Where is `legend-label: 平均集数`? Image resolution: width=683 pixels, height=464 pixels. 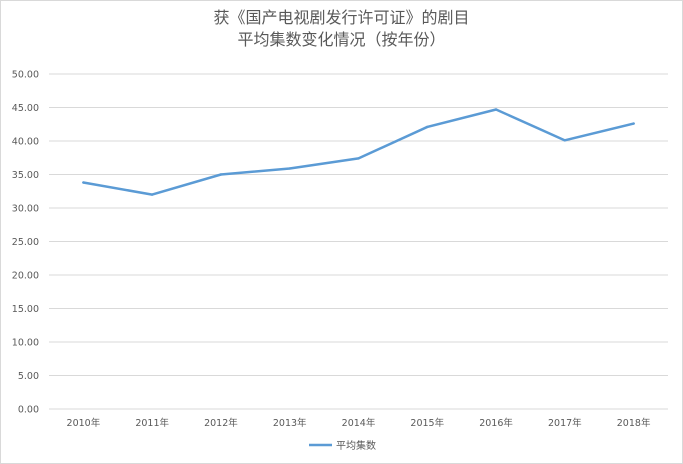 legend-label: 平均集数 is located at coordinates (356, 445).